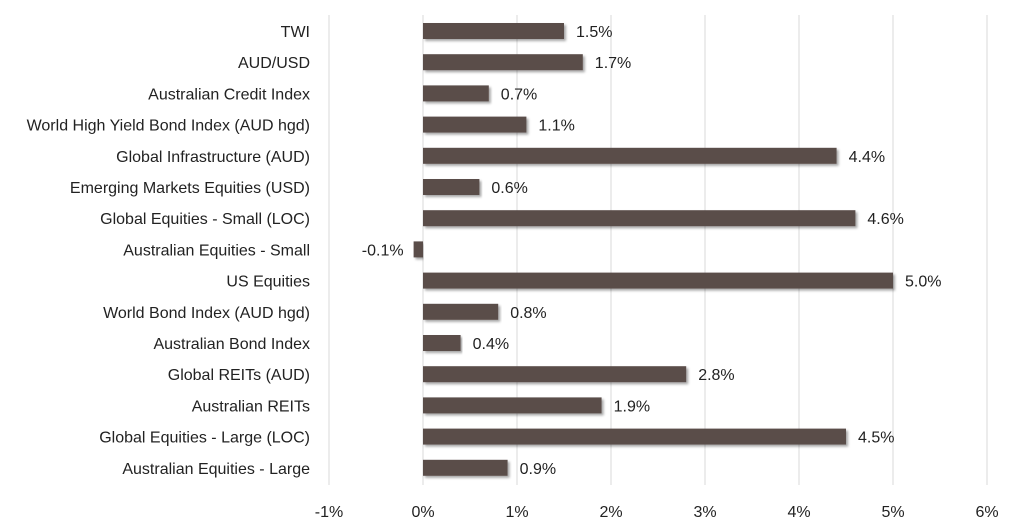  What do you see at coordinates (190, 188) in the screenshot?
I see `category-label: Emerging Markets Equities (USD)` at bounding box center [190, 188].